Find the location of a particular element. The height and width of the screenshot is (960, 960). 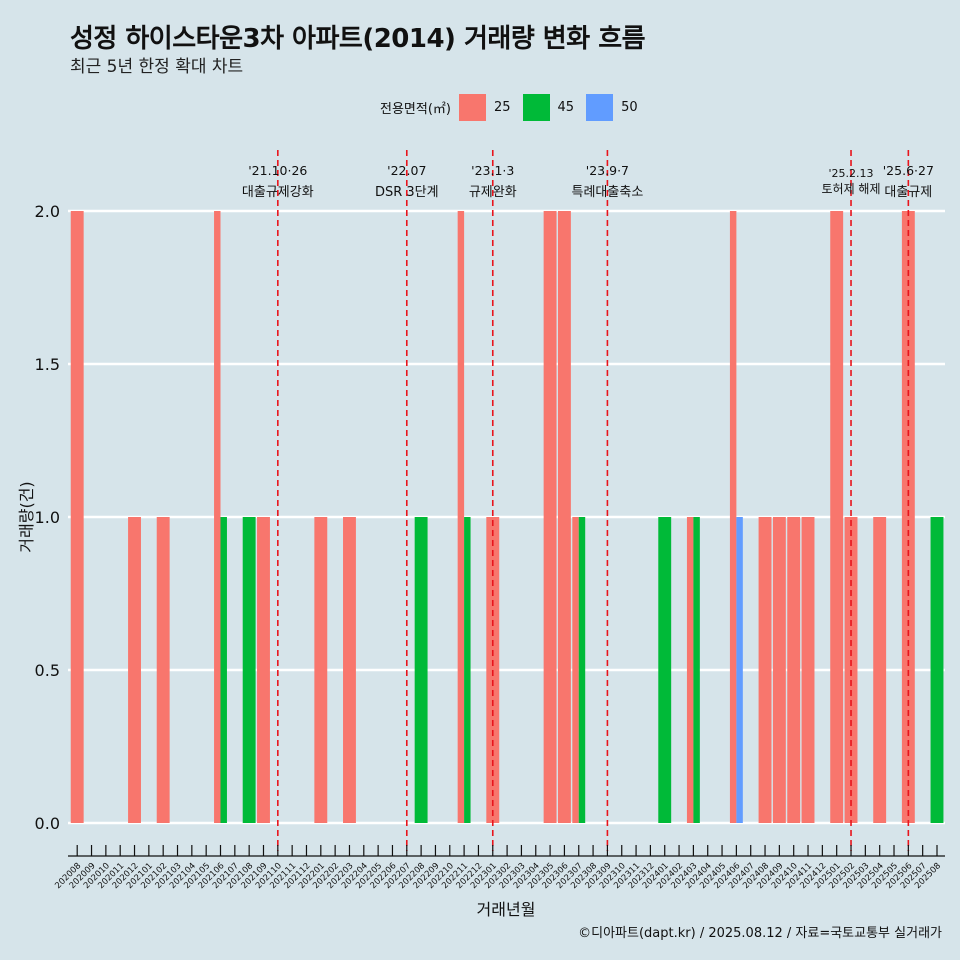

legend-label-25: 25 is located at coordinates (502, 107).